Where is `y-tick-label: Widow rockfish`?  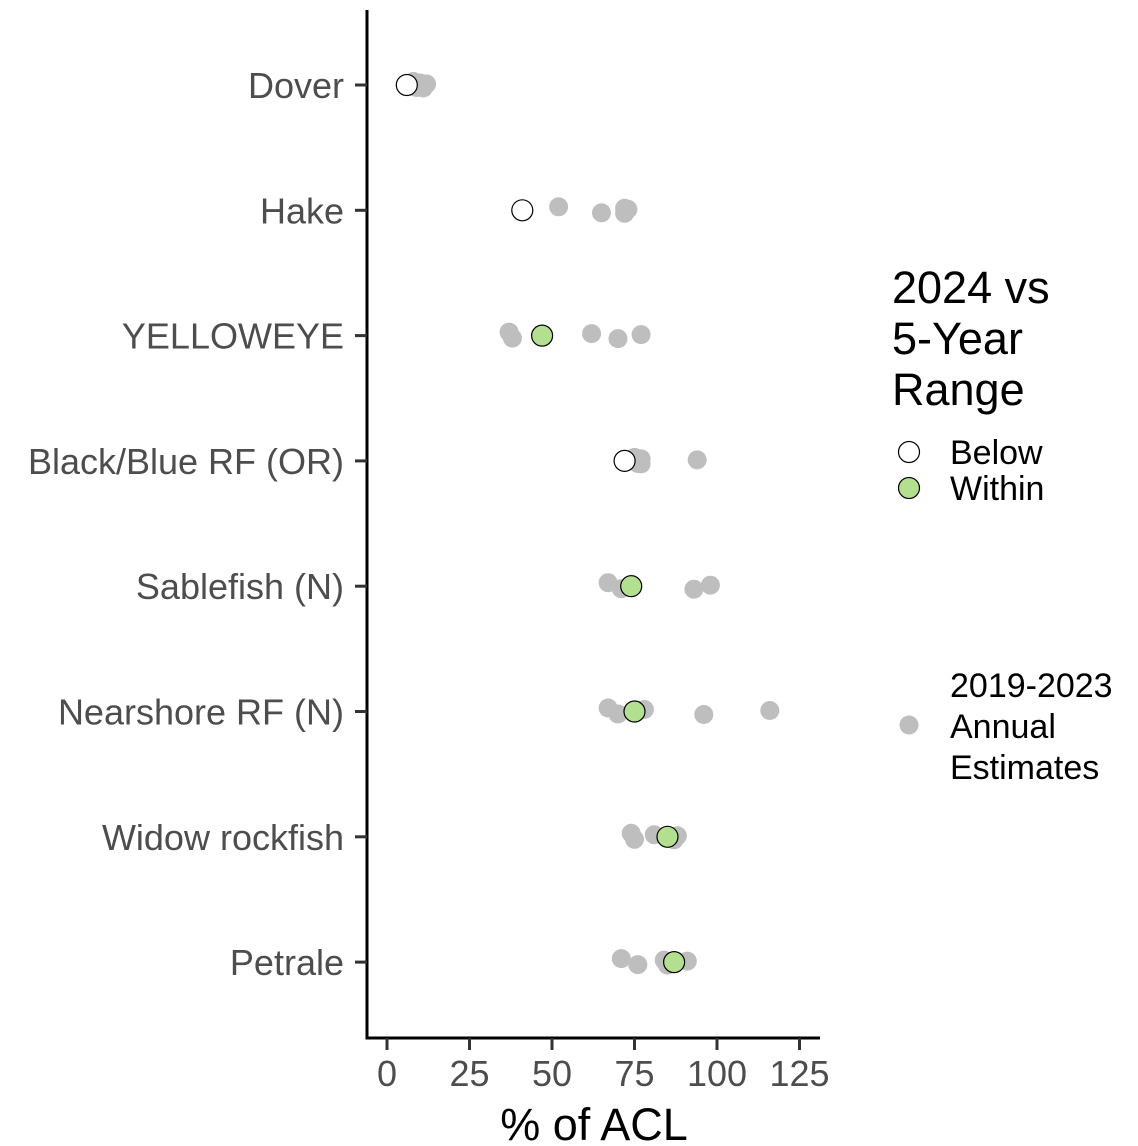 y-tick-label: Widow rockfish is located at coordinates (223, 837).